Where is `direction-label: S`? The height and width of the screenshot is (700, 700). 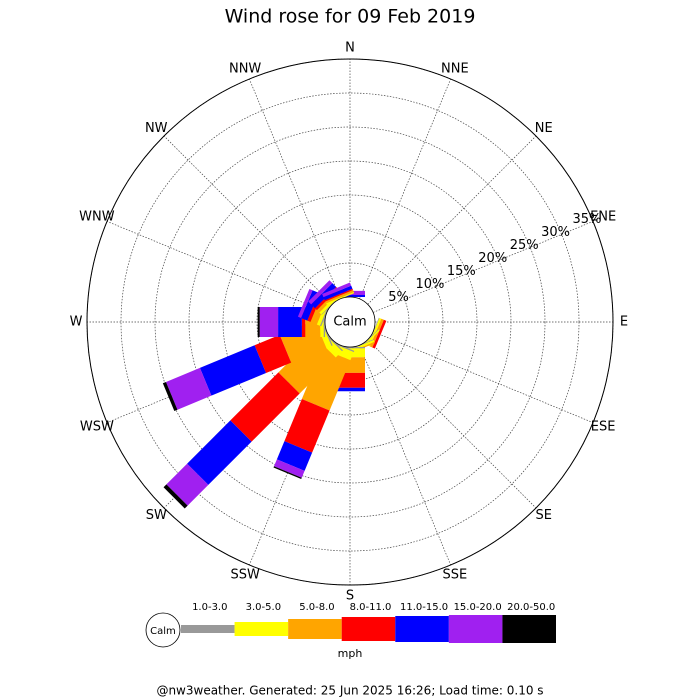 direction-label: S is located at coordinates (350, 596).